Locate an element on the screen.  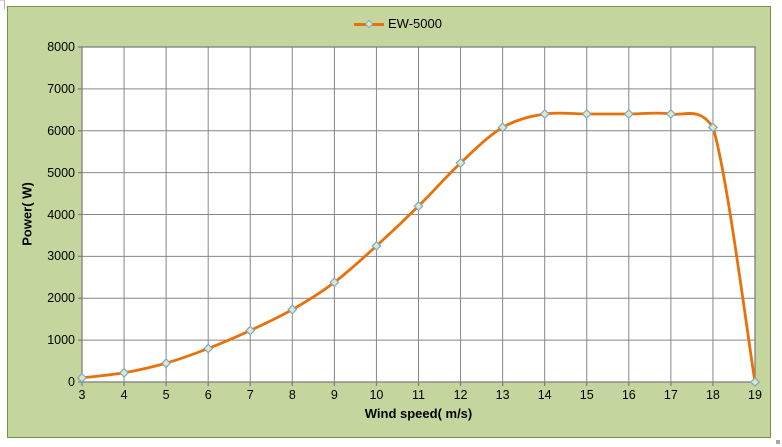
x-tick-label: 3 is located at coordinates (82, 395).